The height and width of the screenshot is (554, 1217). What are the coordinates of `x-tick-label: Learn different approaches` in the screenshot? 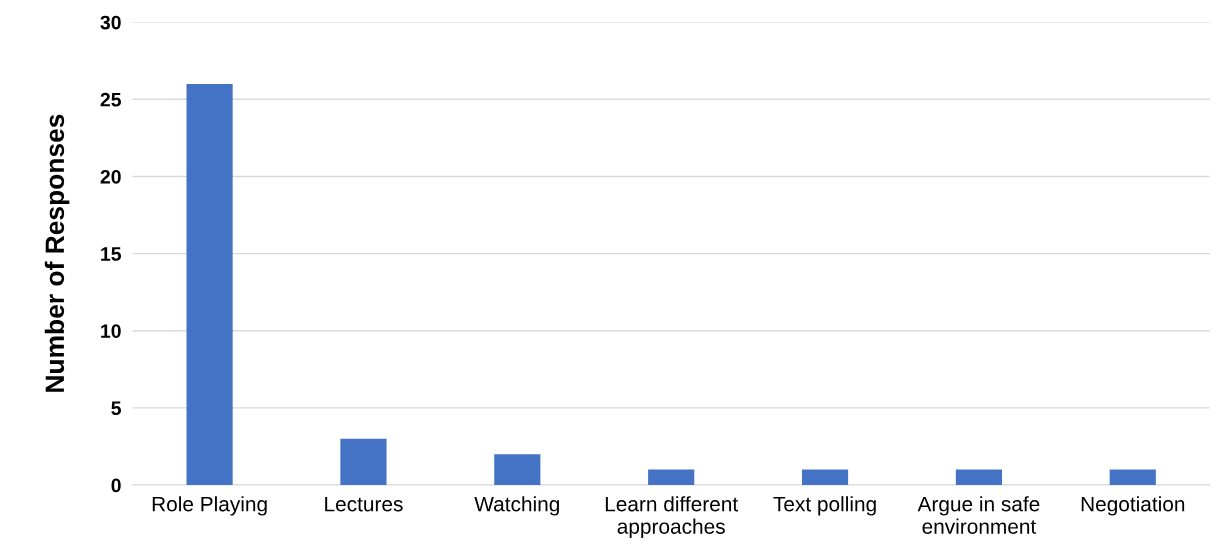 It's located at (672, 517).